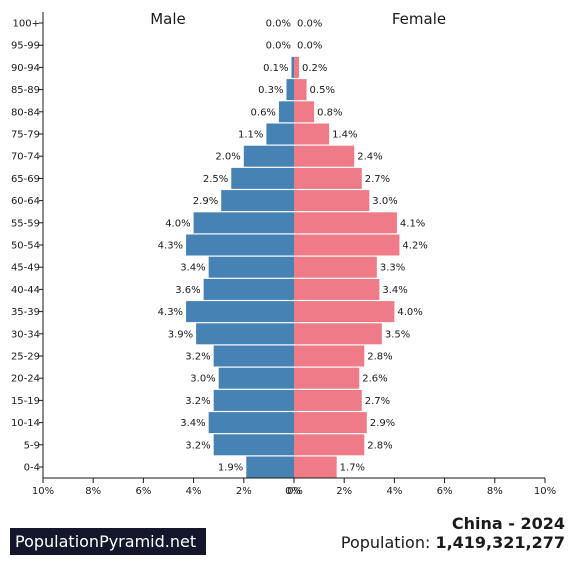 The image size is (575, 581). What do you see at coordinates (392, 268) in the screenshot?
I see `female-value-label: 3.3%` at bounding box center [392, 268].